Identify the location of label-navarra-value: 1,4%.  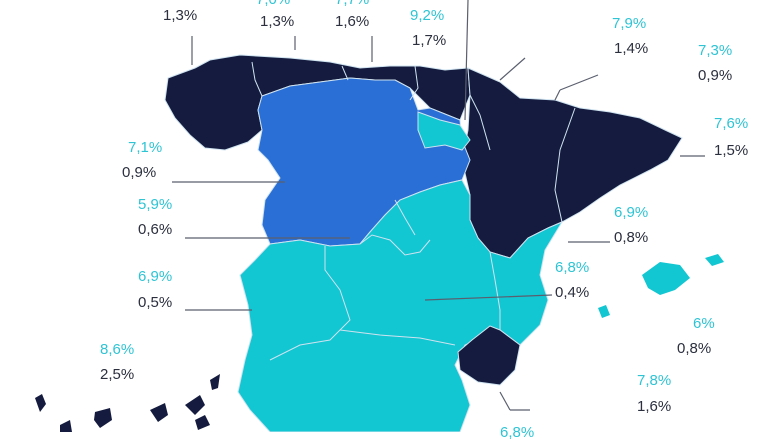
(631, 48).